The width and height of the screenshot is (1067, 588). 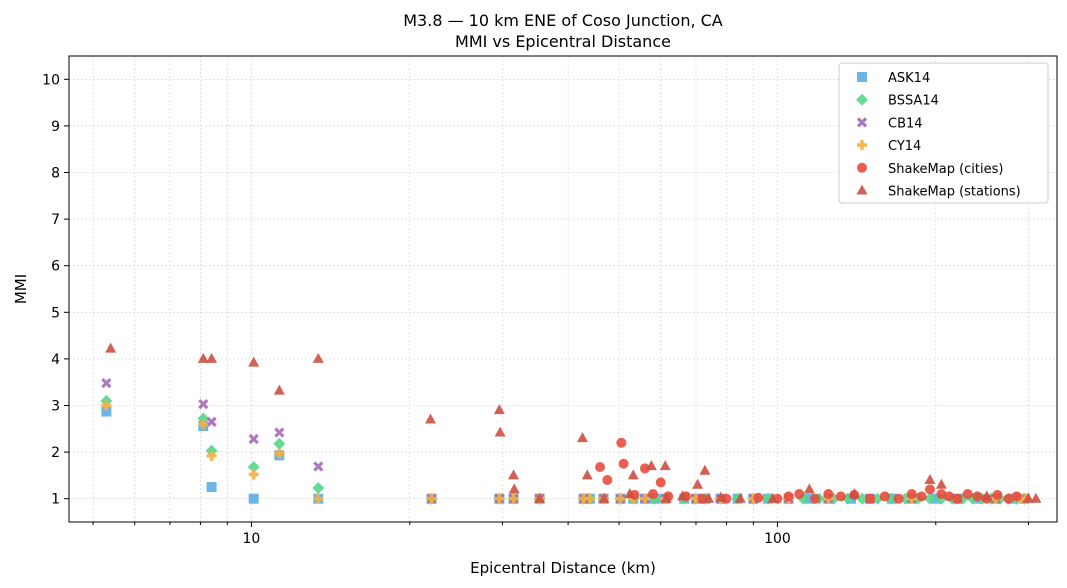 I want to click on y-tick-label: 4, so click(x=55, y=360).